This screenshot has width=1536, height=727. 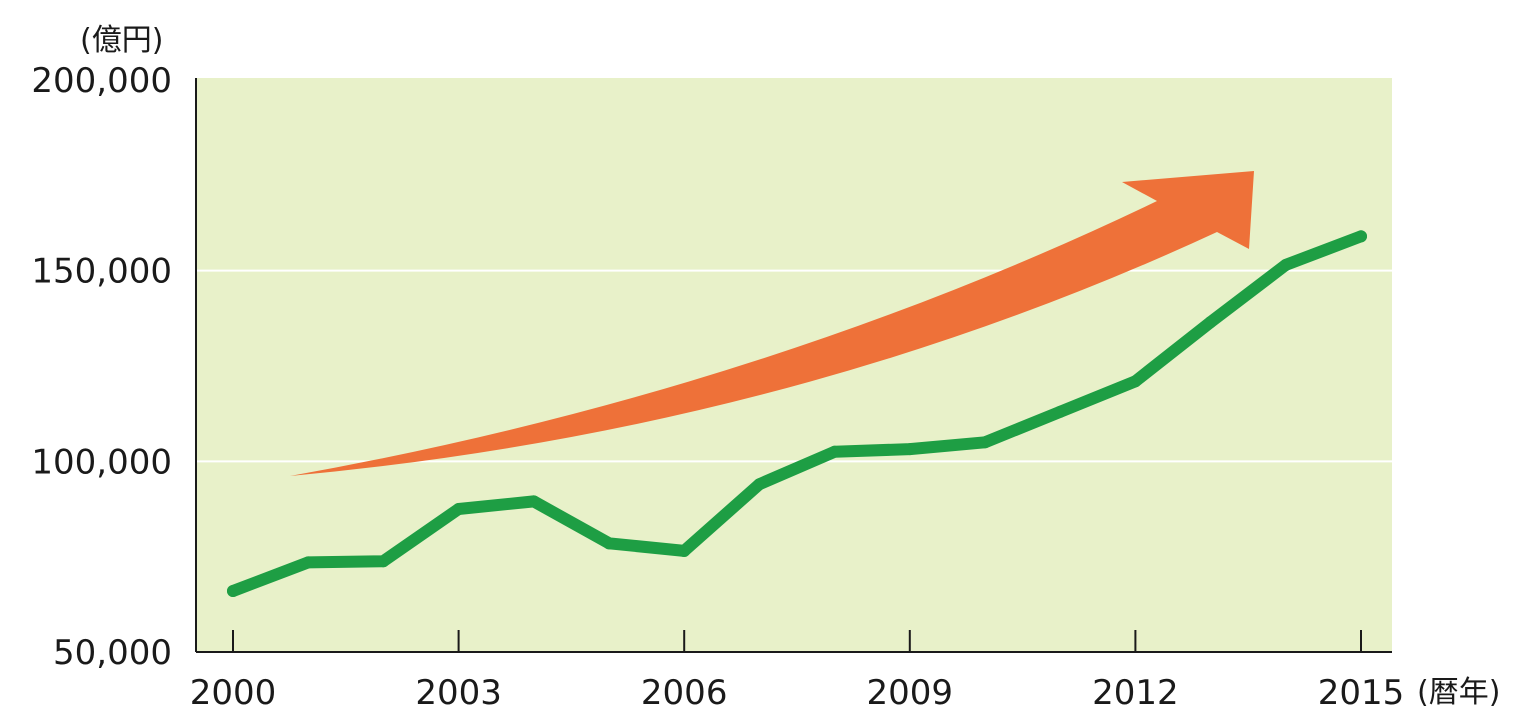 I want to click on data-point-2014, so click(x=1285, y=264).